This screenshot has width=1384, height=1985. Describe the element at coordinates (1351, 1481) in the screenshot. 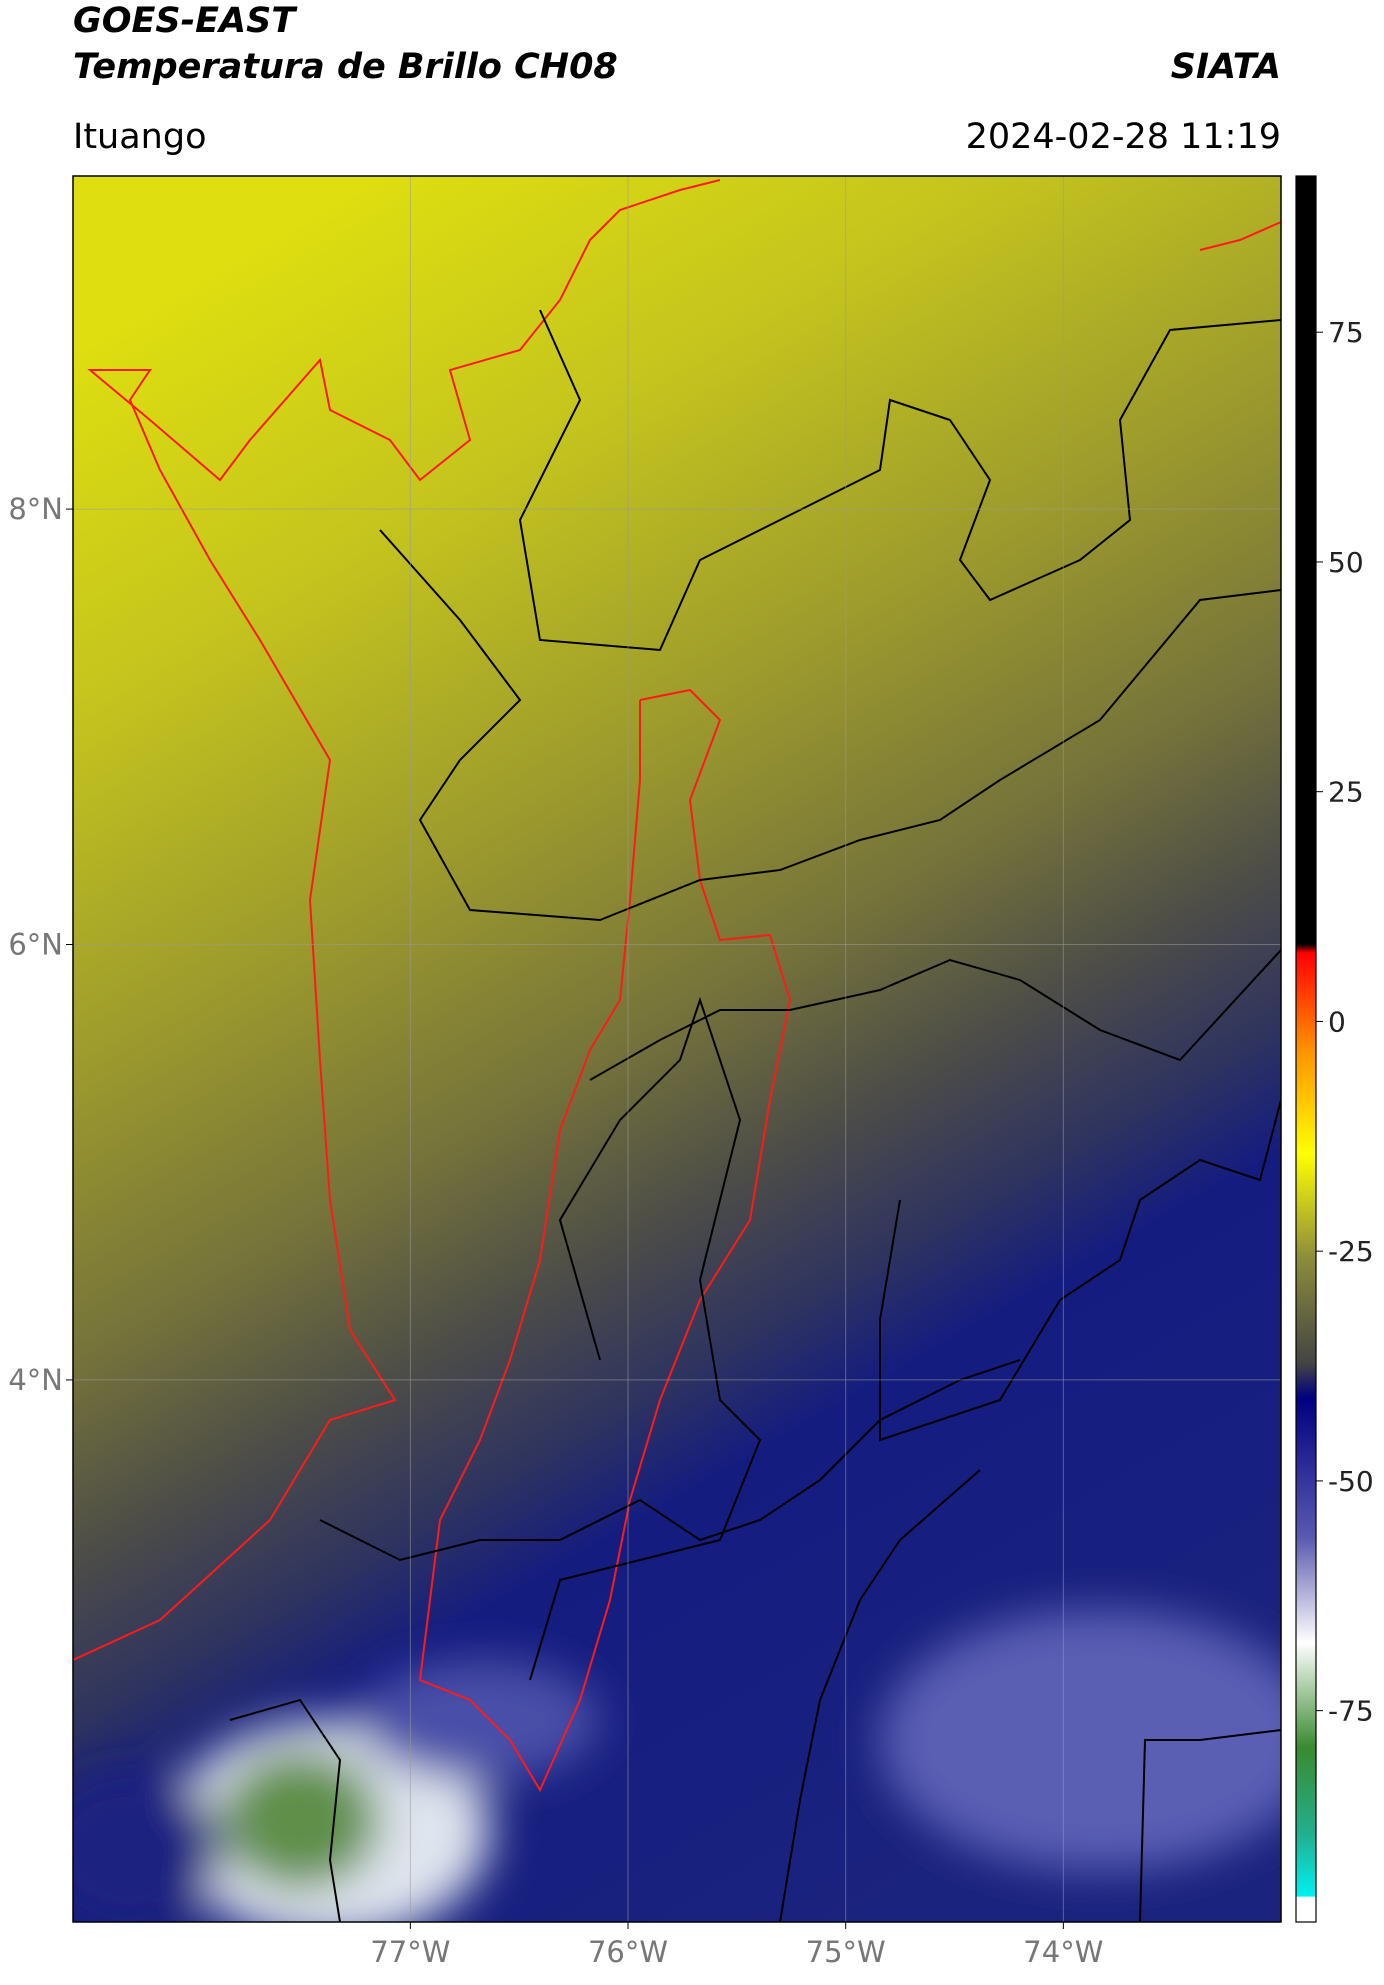

I see `colorbar-tick-label: -50` at that location.